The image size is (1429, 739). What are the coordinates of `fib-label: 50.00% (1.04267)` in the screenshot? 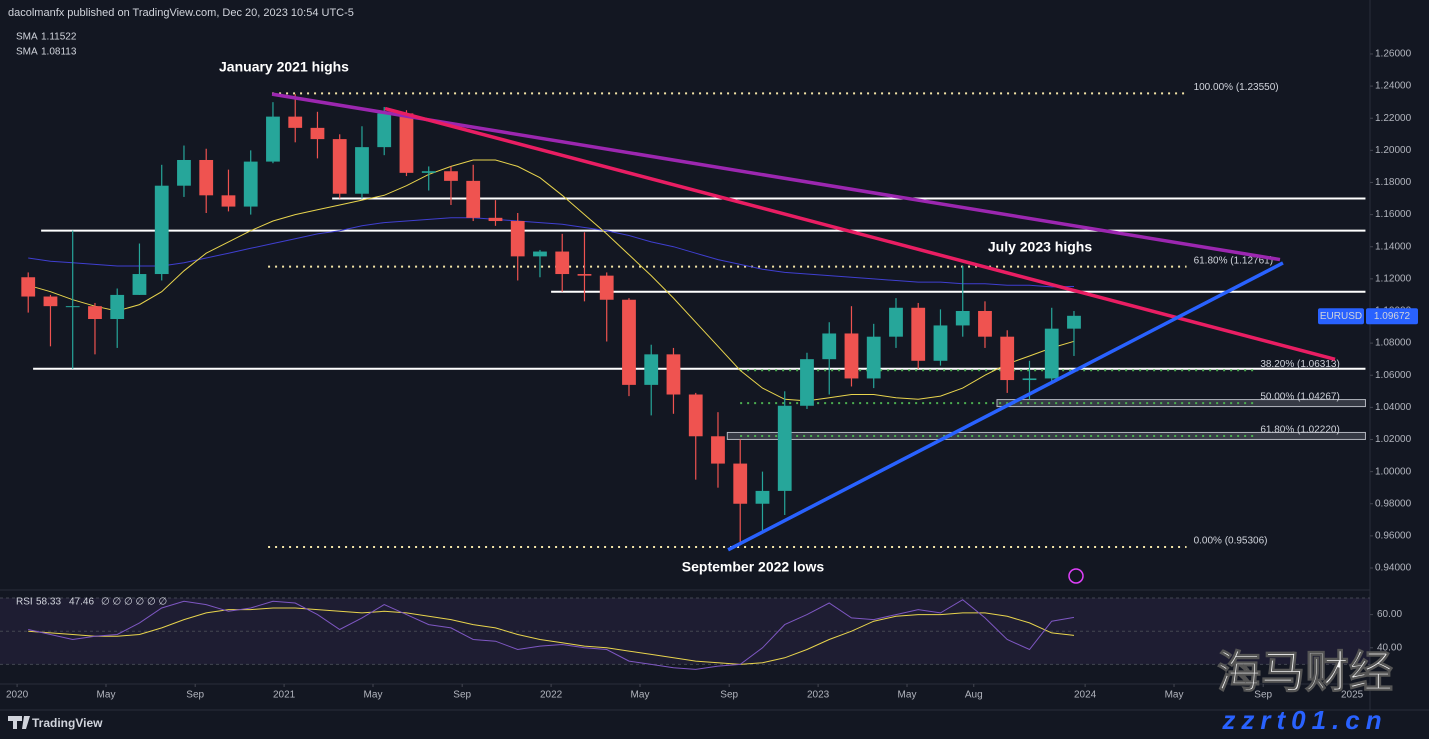 It's located at (1300, 397).